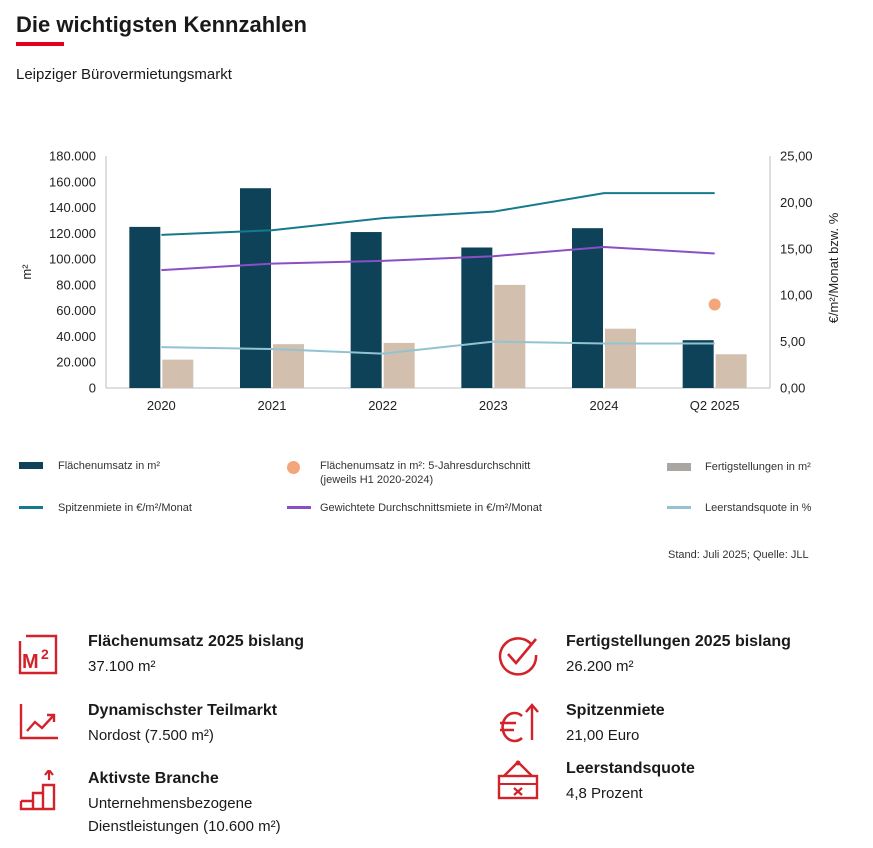 This screenshot has width=873, height=848. Describe the element at coordinates (122, 666) in the screenshot. I see `kpi-value: 37.100 m²` at that location.